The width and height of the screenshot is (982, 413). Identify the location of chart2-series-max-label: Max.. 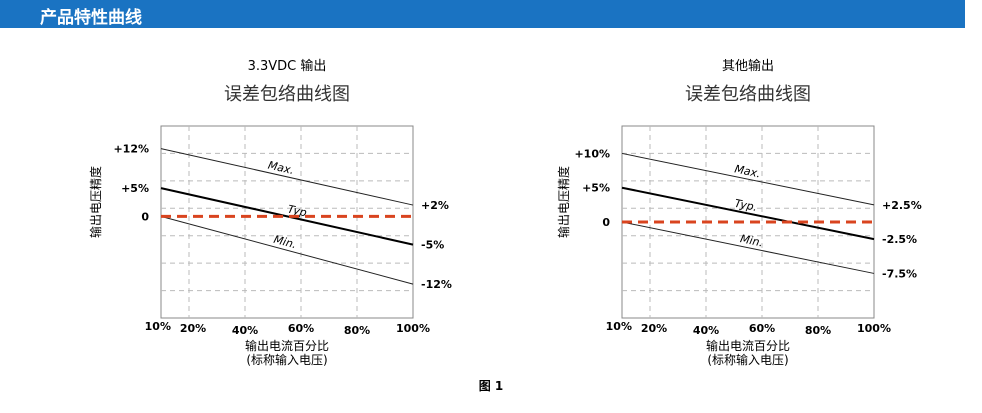
(747, 171).